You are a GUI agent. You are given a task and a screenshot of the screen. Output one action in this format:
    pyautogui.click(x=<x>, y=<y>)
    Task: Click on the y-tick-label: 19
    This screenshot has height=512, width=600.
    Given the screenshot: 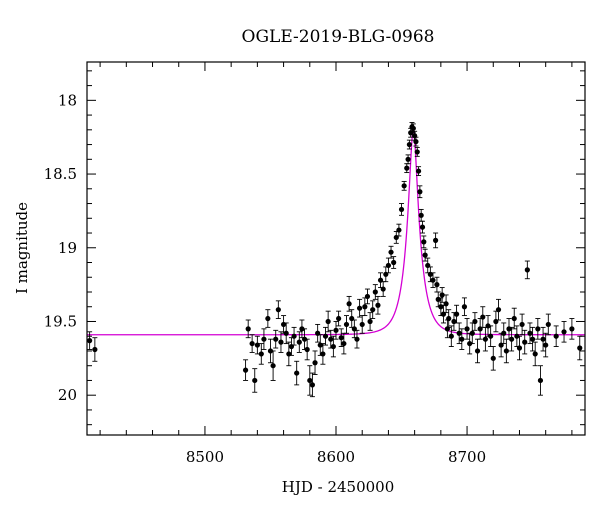 What is the action you would take?
    pyautogui.click(x=67, y=248)
    